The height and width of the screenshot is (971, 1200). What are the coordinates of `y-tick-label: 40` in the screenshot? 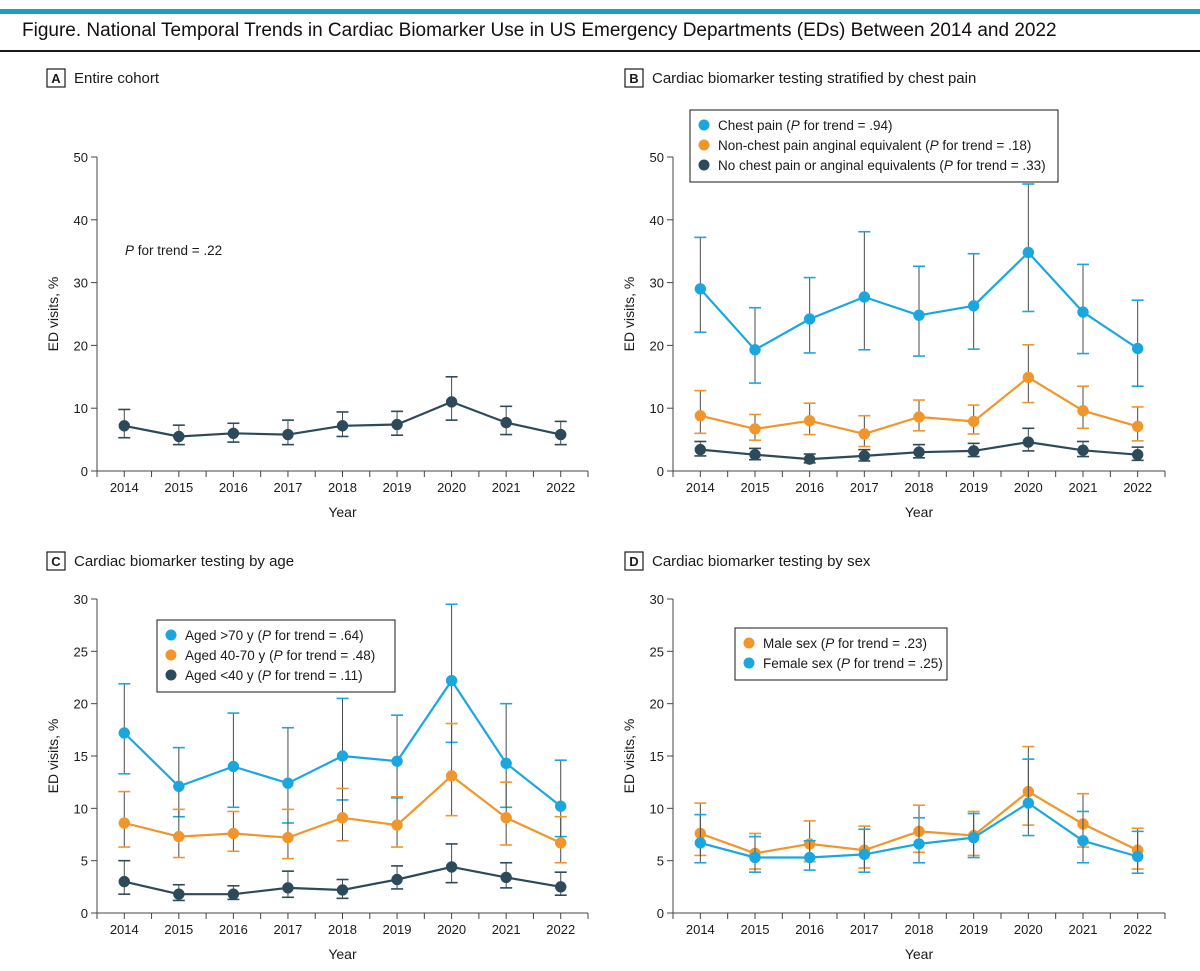 It's located at (657, 220).